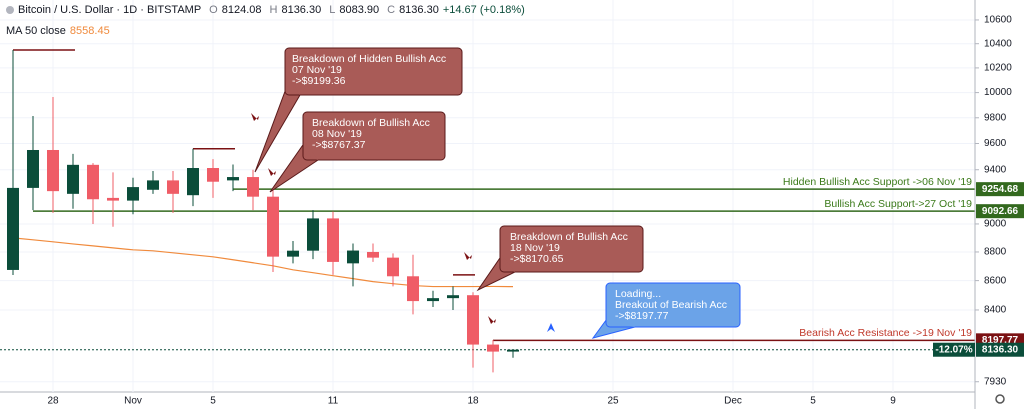  Describe the element at coordinates (995, 224) in the screenshot. I see `y-tick-label: 9000` at that location.